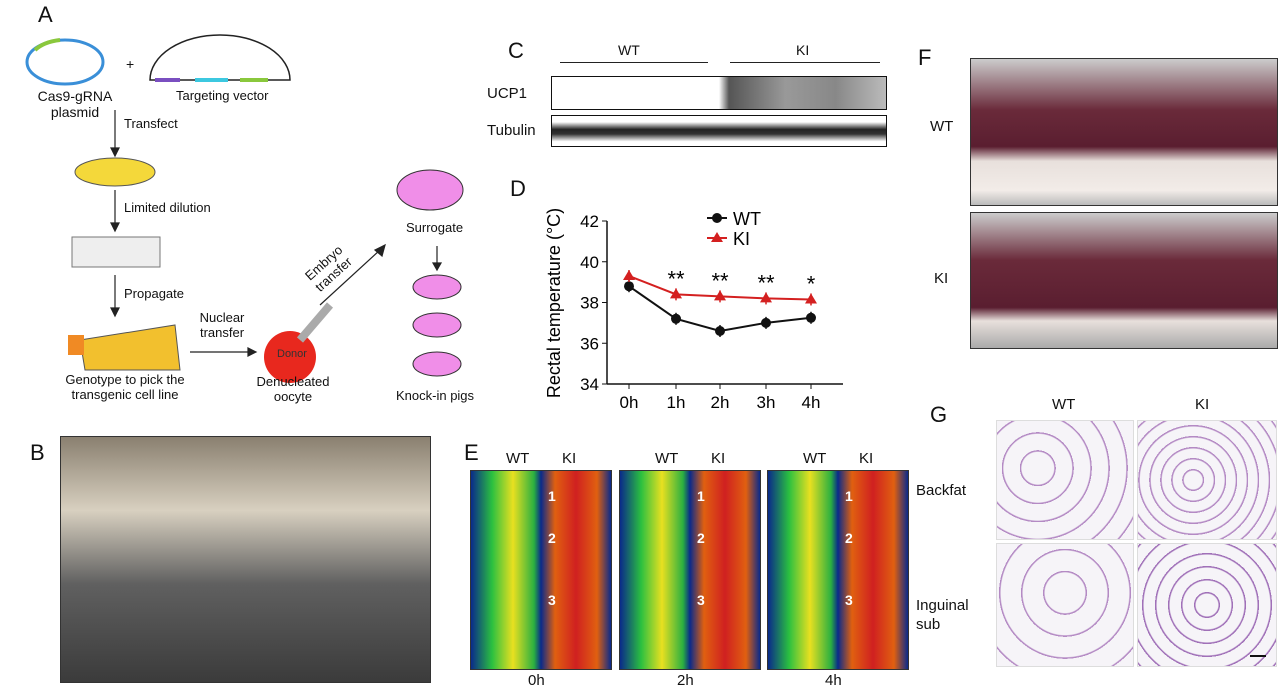  Describe the element at coordinates (536, 680) in the screenshot. I see `thermal-time-label: 0h` at that location.